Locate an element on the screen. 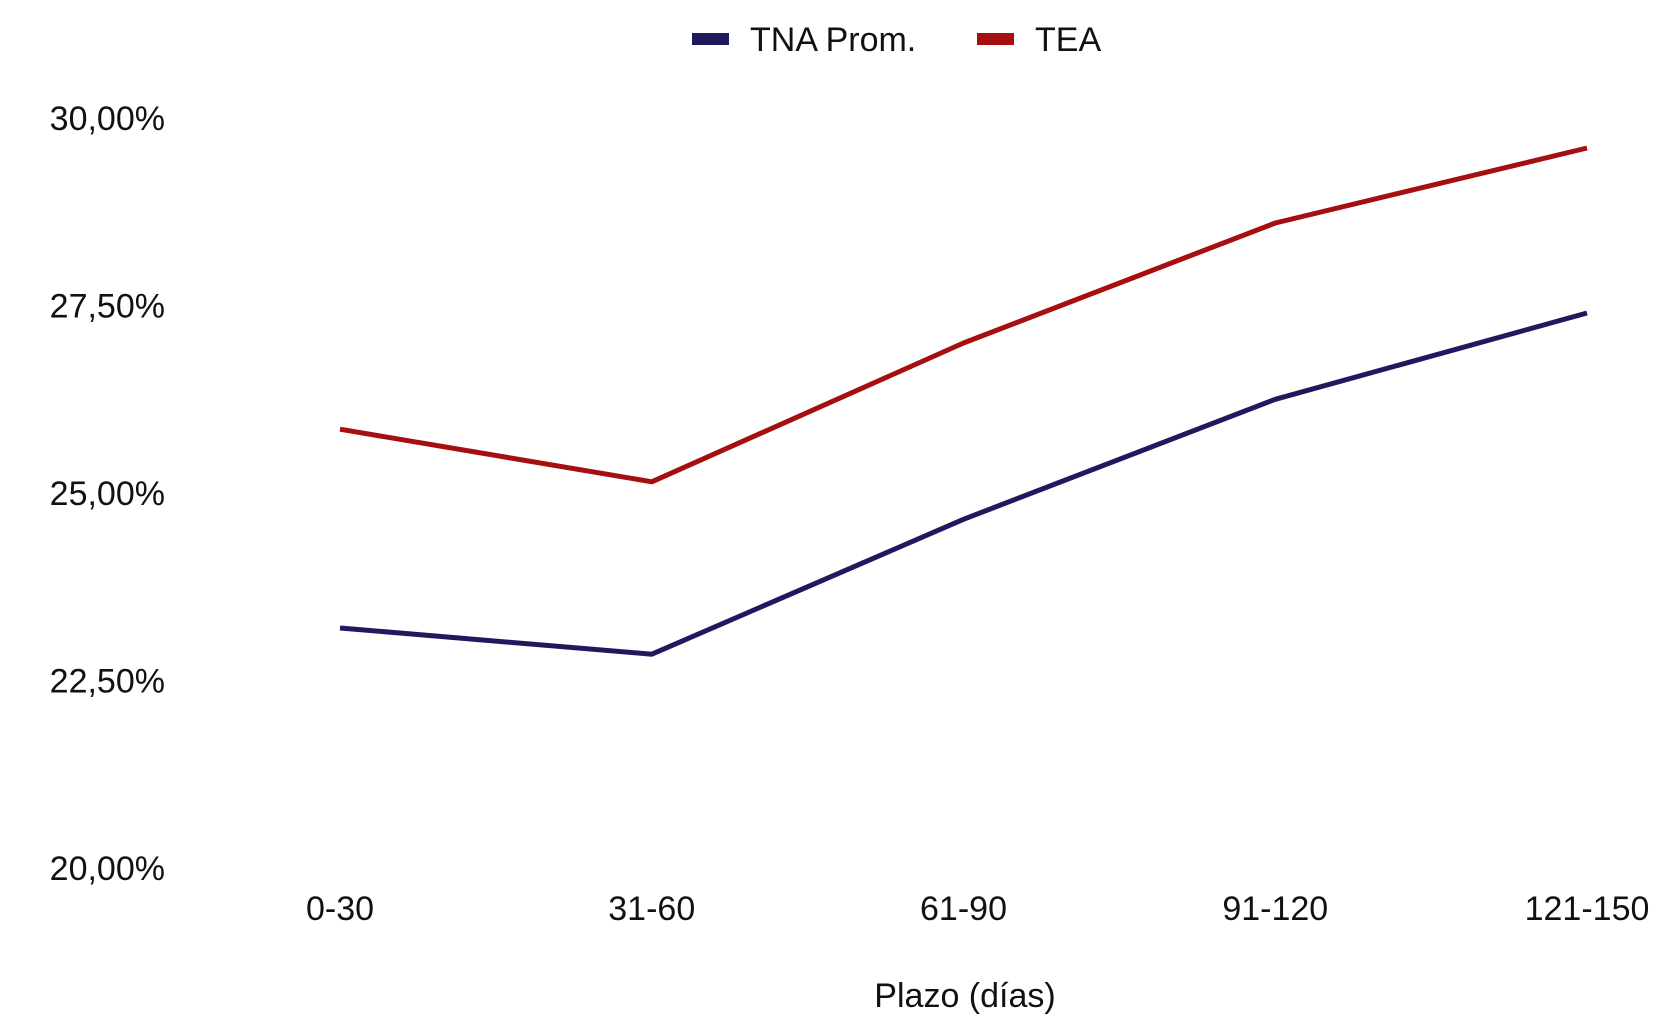 The image size is (1680, 1025). legend: TNA Prom. TEA is located at coordinates (896, 40).